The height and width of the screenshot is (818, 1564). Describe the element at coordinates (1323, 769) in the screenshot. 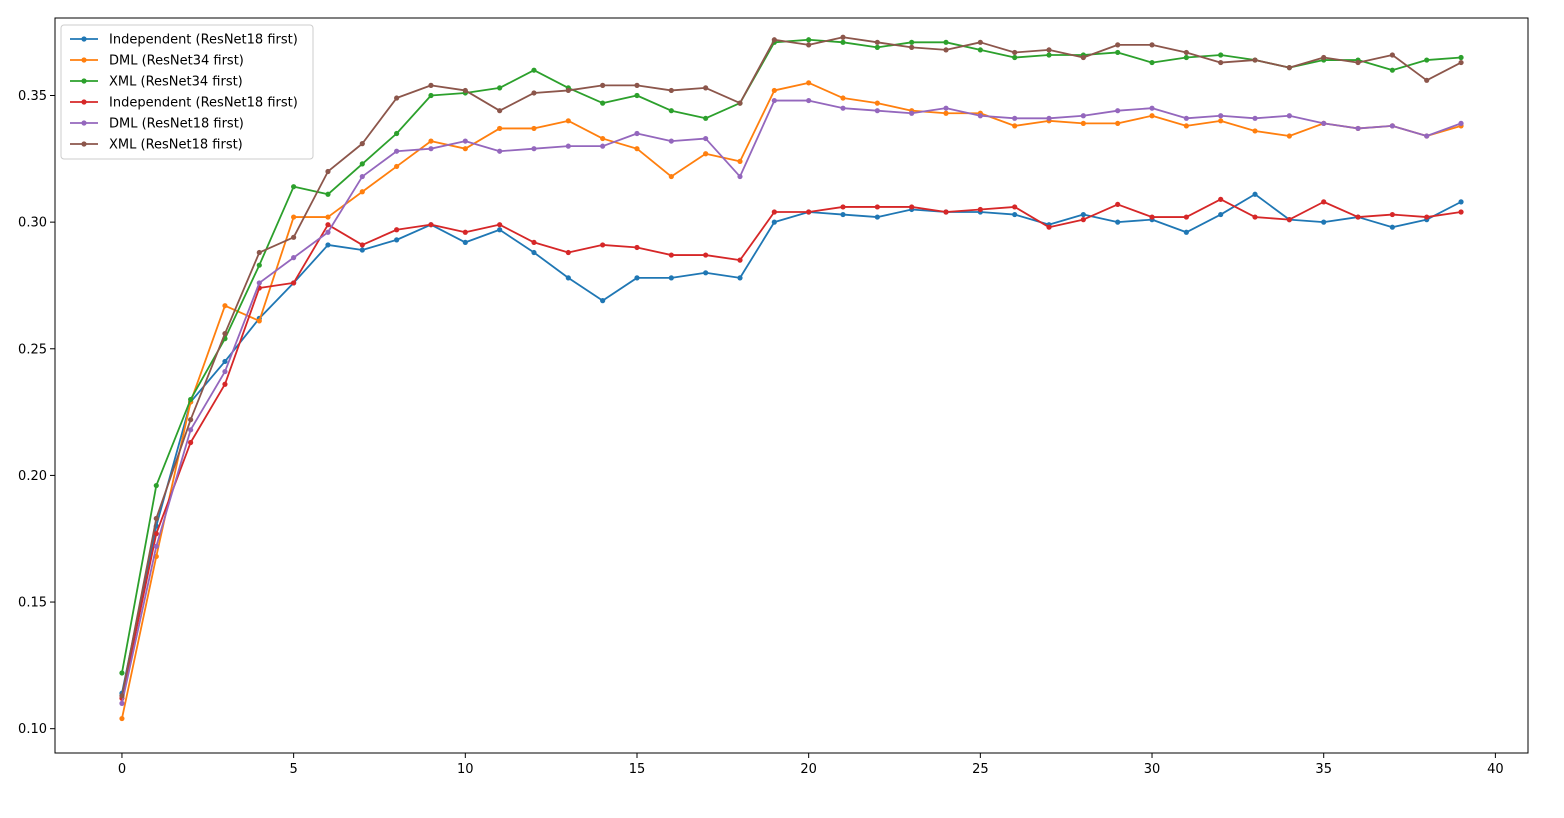

I see `x-tick-label-7: 35` at that location.